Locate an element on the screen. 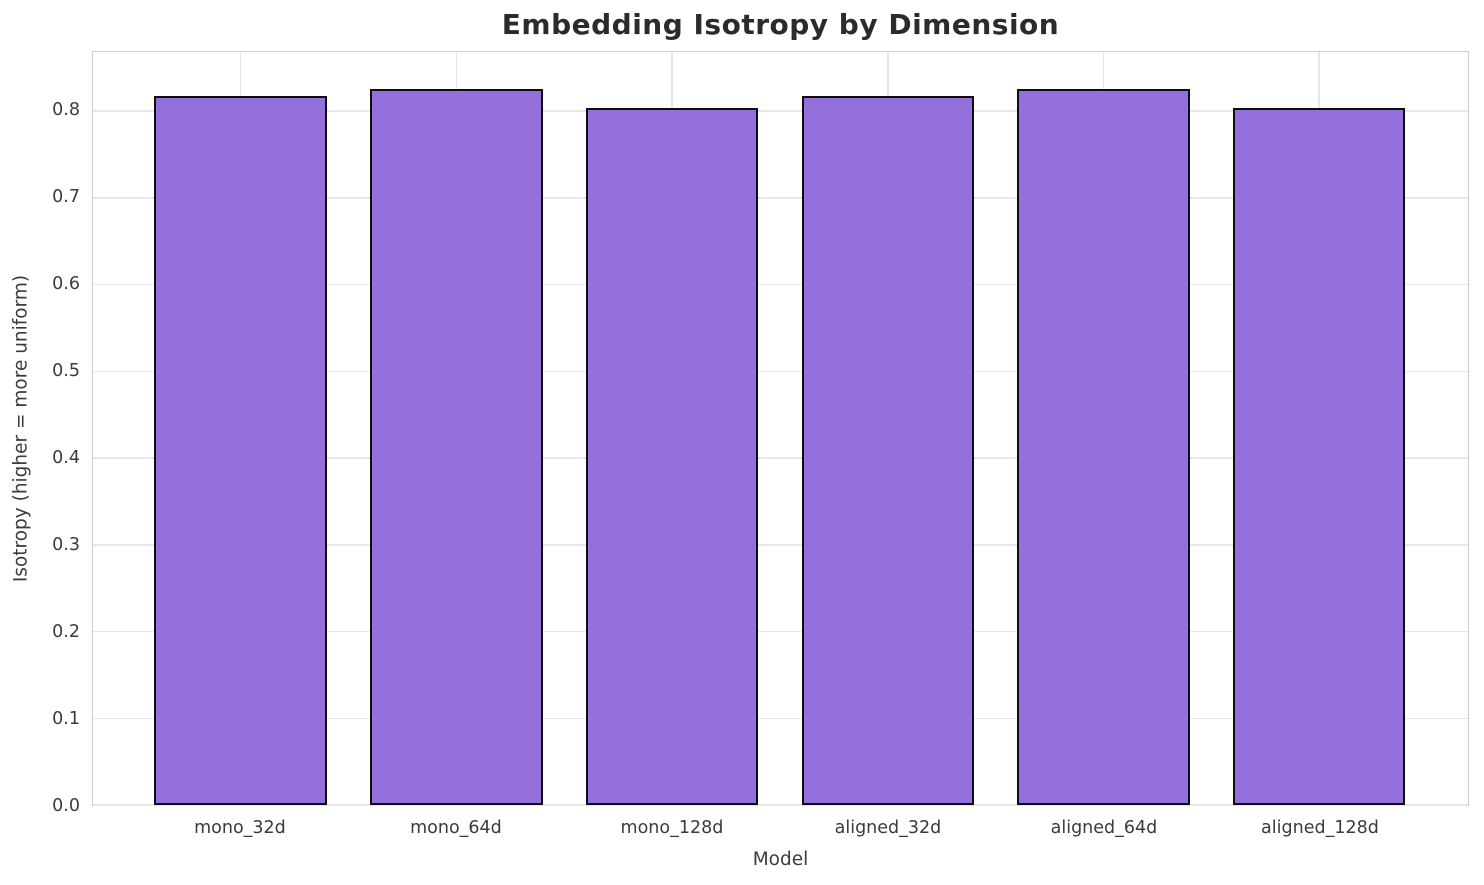  x-tick-label: aligned_64d is located at coordinates (1104, 828).